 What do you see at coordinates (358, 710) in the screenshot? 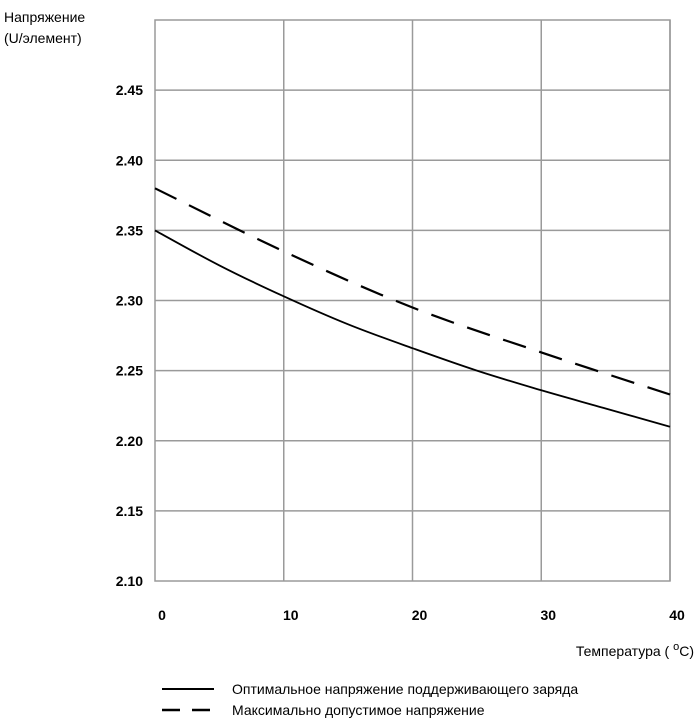
I see `legend-label-max: Максимально допустимое напряжение` at bounding box center [358, 710].